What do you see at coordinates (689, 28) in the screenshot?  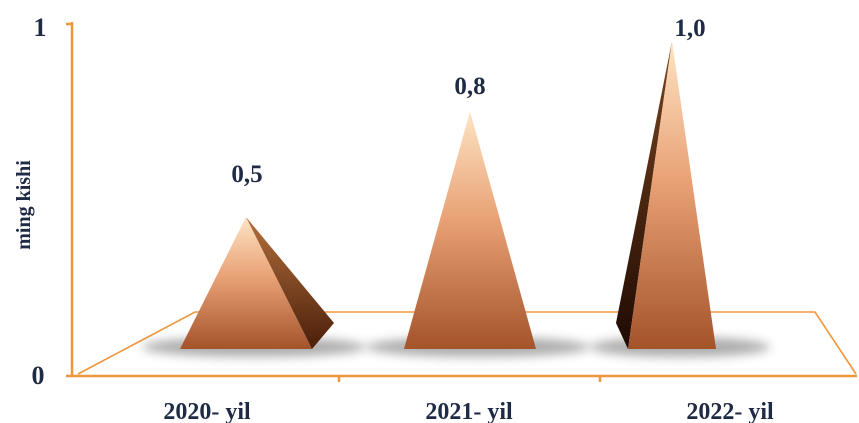 I see `data-label-2022: 1,0` at bounding box center [689, 28].